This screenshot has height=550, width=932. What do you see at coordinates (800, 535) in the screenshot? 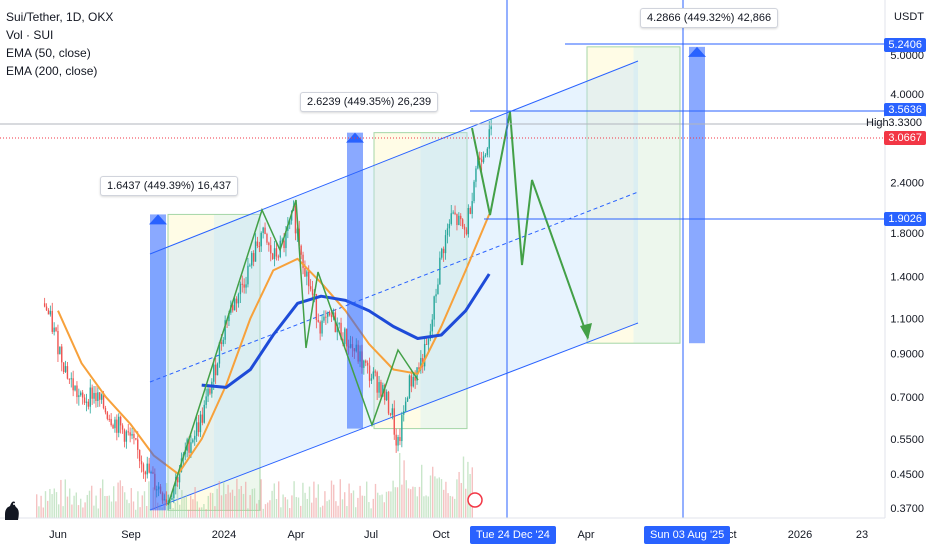
I see `x-tick-label: 2026` at bounding box center [800, 535].